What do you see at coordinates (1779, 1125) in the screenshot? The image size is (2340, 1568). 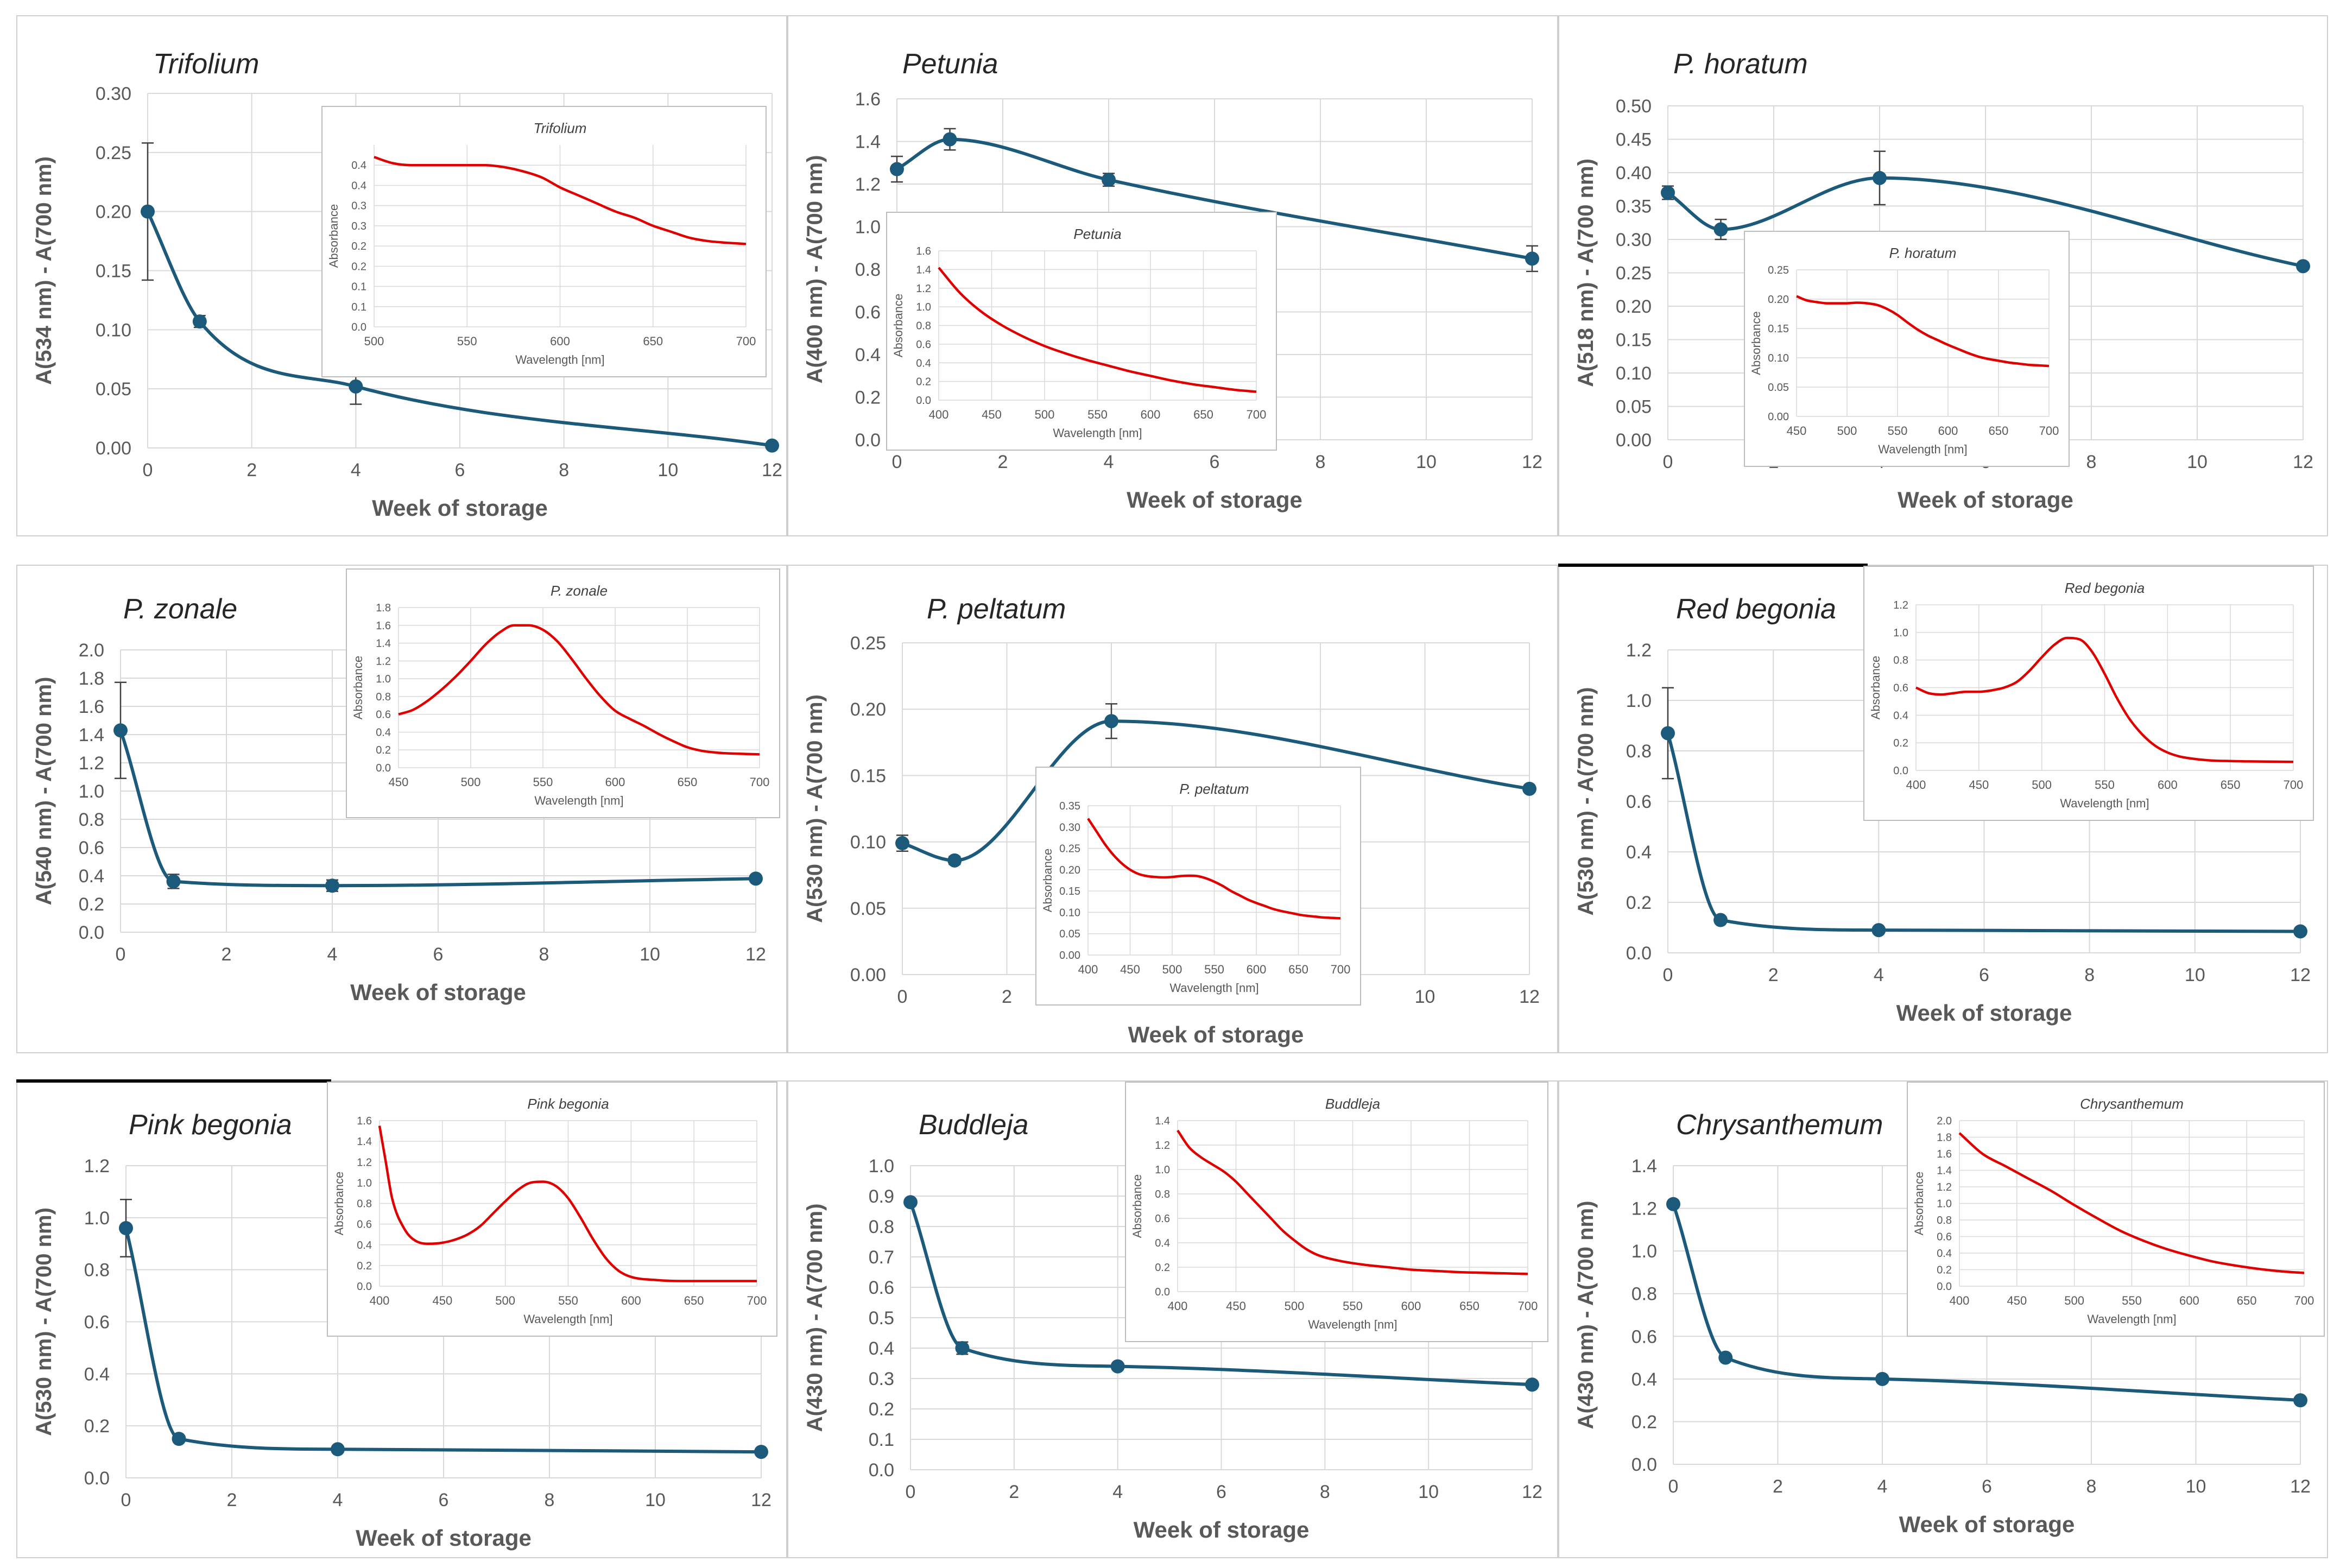 I see `panel-title: Chrysanthemum` at bounding box center [1779, 1125].